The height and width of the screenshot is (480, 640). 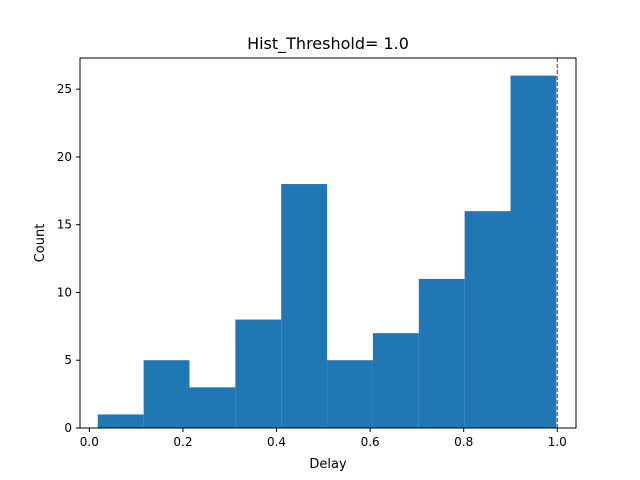 I want to click on x-tick-label: 0.4, so click(x=276, y=442).